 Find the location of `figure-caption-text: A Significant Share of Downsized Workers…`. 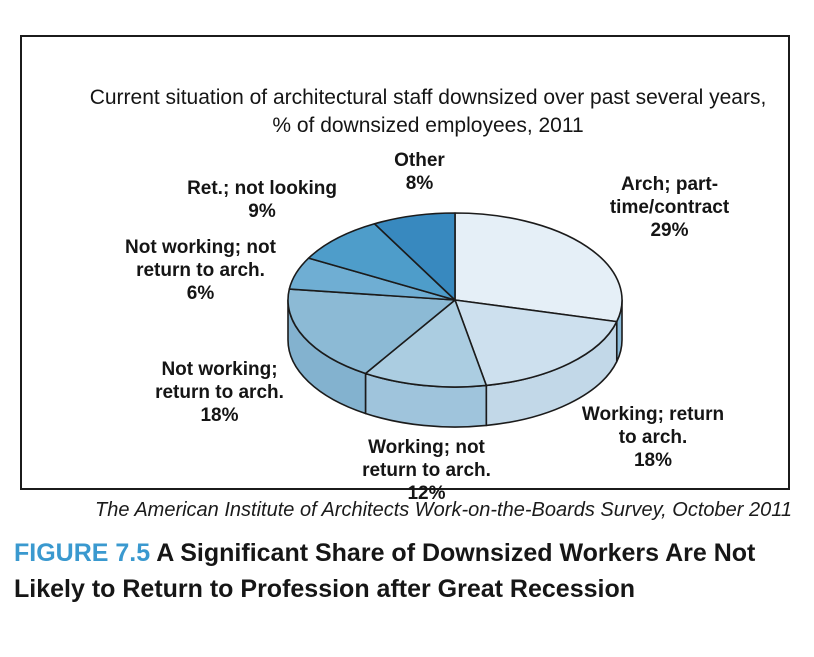

figure-caption-text: A Significant Share of Downsized Workers… is located at coordinates (385, 571).